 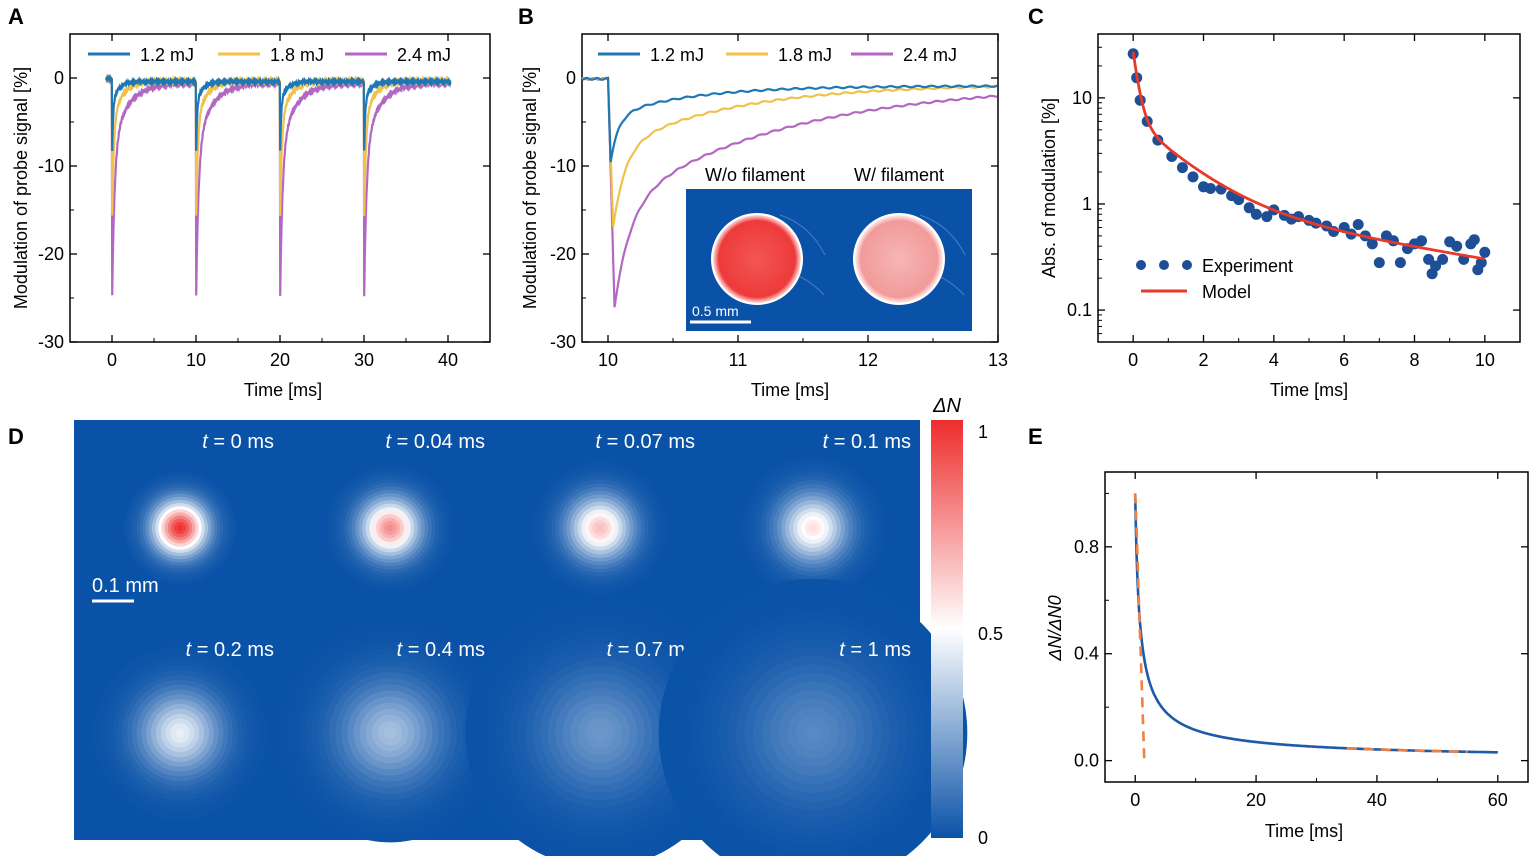 What do you see at coordinates (1079, 310) in the screenshot?
I see `panel-c-ytick-label: 0.1` at bounding box center [1079, 310].